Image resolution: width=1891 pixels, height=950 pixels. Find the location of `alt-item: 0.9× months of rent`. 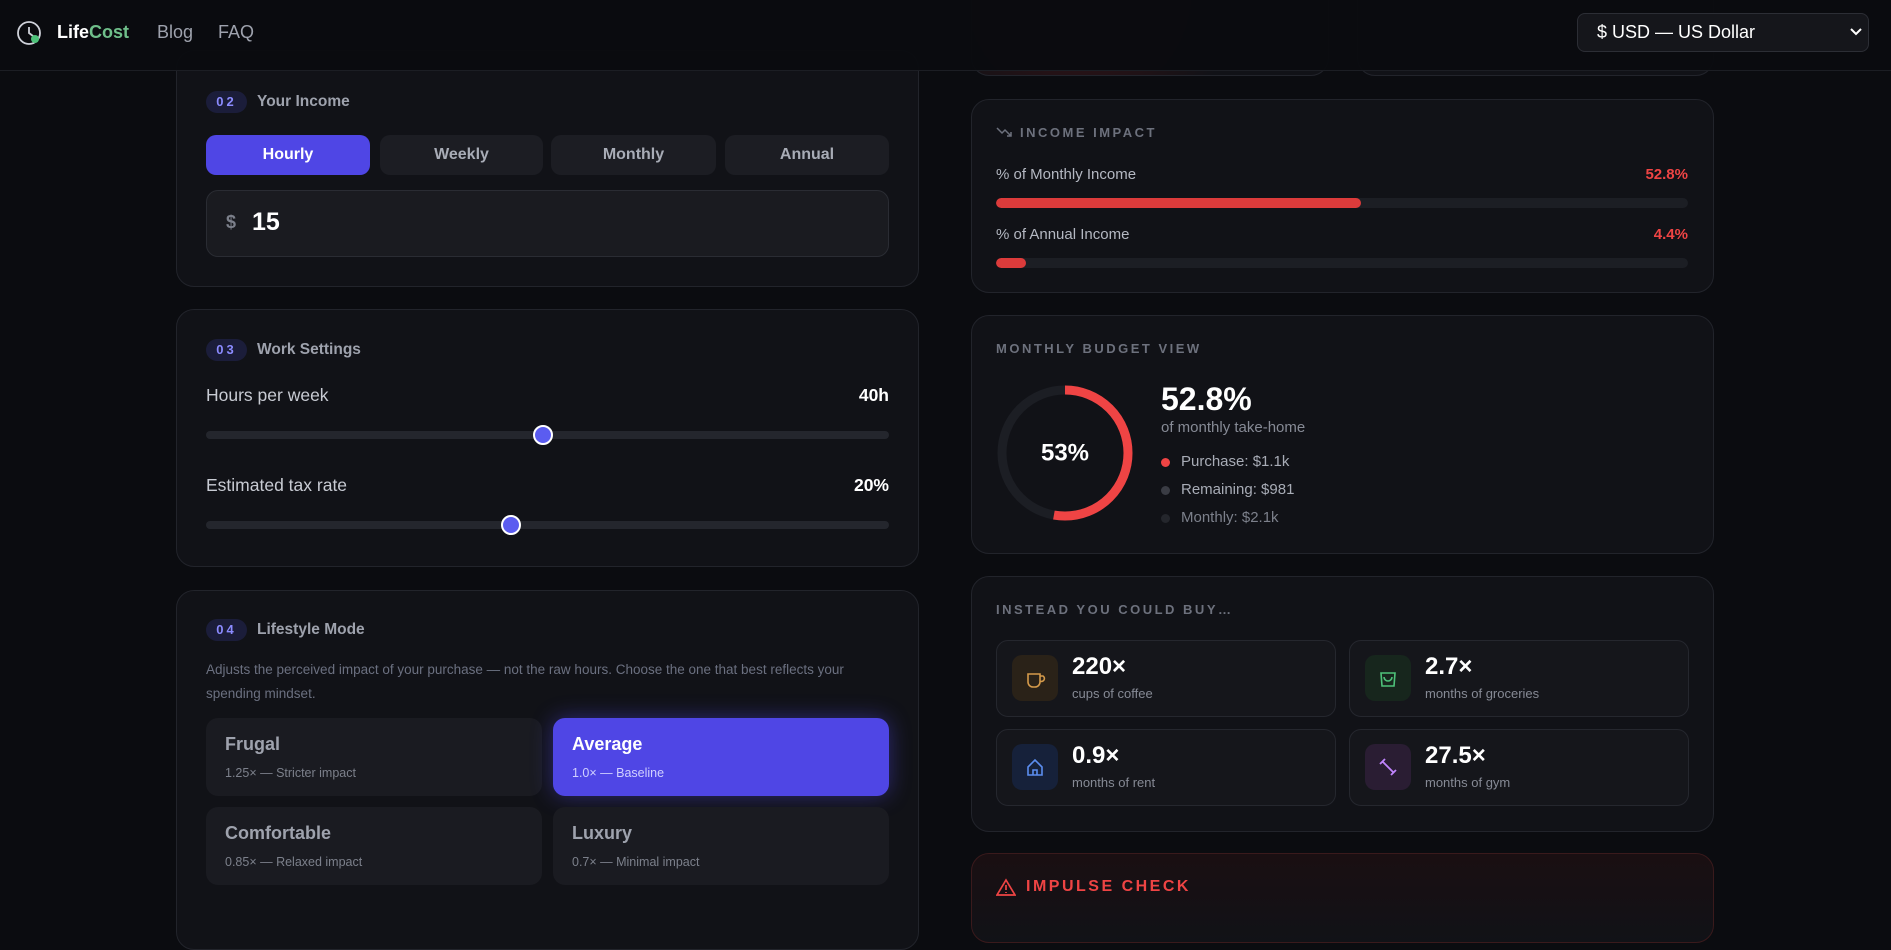

alt-item: 0.9× months of rent is located at coordinates (1166, 767).